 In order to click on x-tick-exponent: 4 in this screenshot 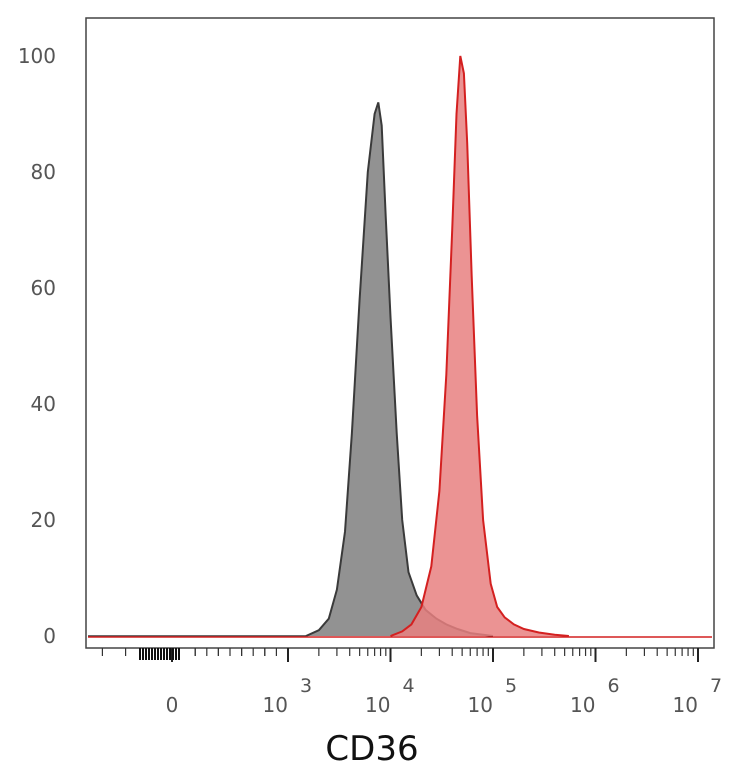, I will do `click(409, 686)`.